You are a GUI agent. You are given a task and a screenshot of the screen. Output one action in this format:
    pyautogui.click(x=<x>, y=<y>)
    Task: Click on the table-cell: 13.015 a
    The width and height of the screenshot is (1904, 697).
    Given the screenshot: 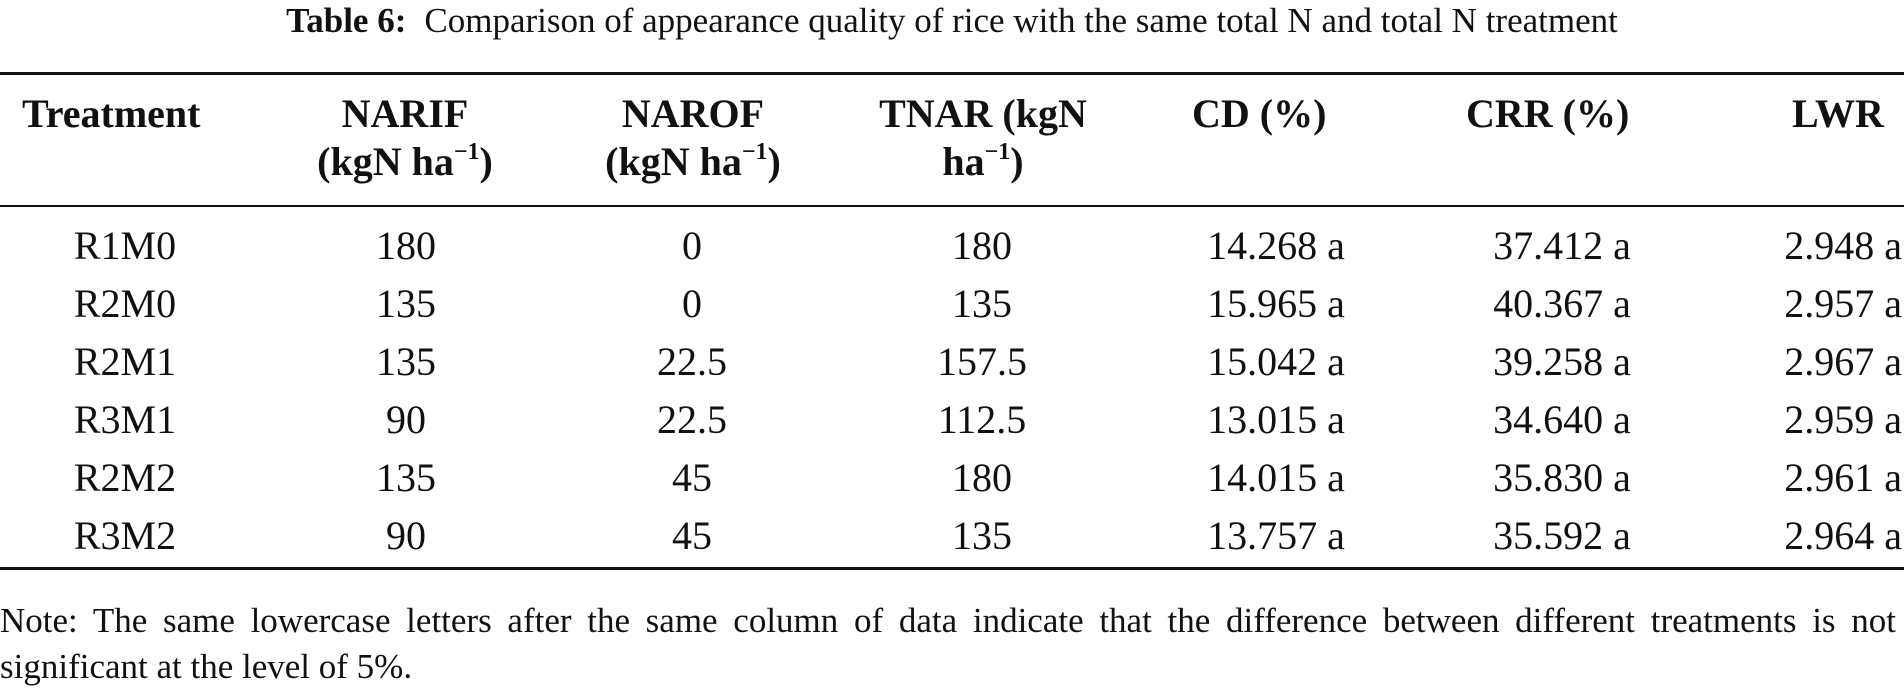 What is the action you would take?
    pyautogui.click(x=1276, y=419)
    